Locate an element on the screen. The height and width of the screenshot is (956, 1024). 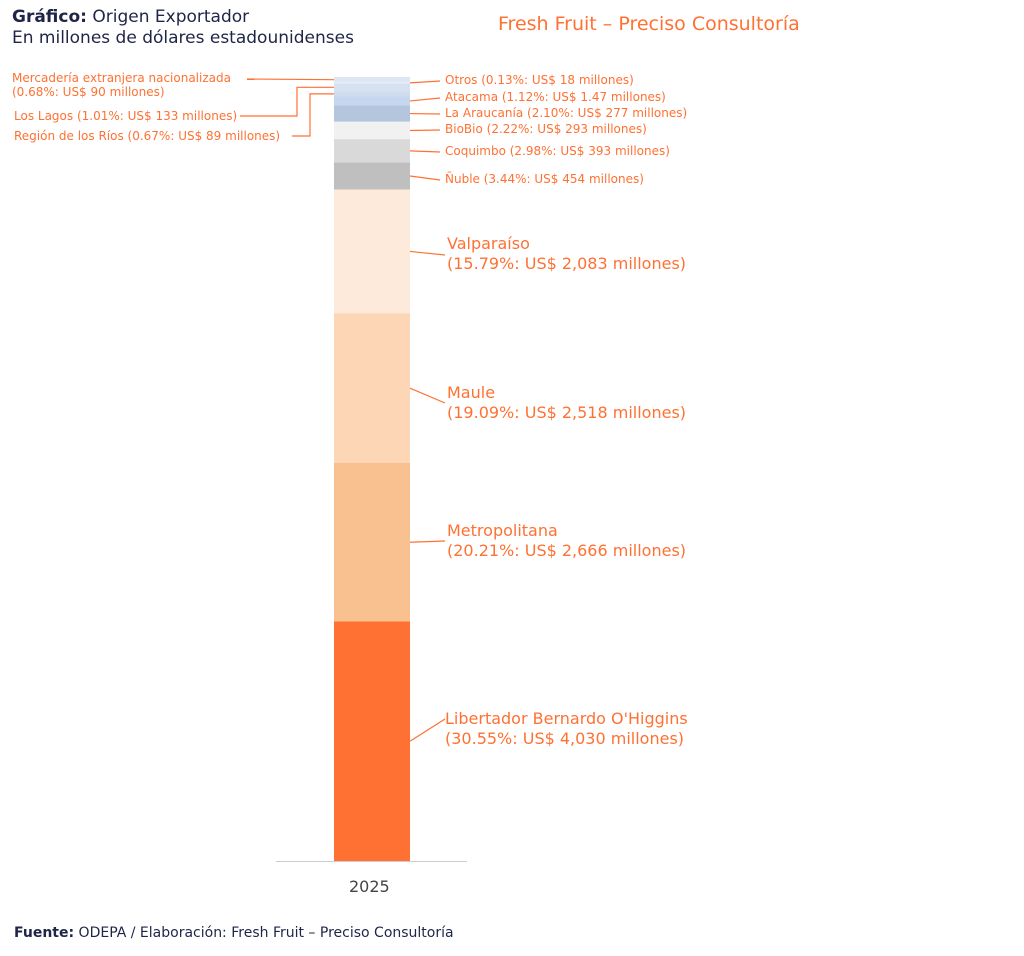
label-araucania: La Araucanía (2.10%: US$ 277 millones) is located at coordinates (566, 113).